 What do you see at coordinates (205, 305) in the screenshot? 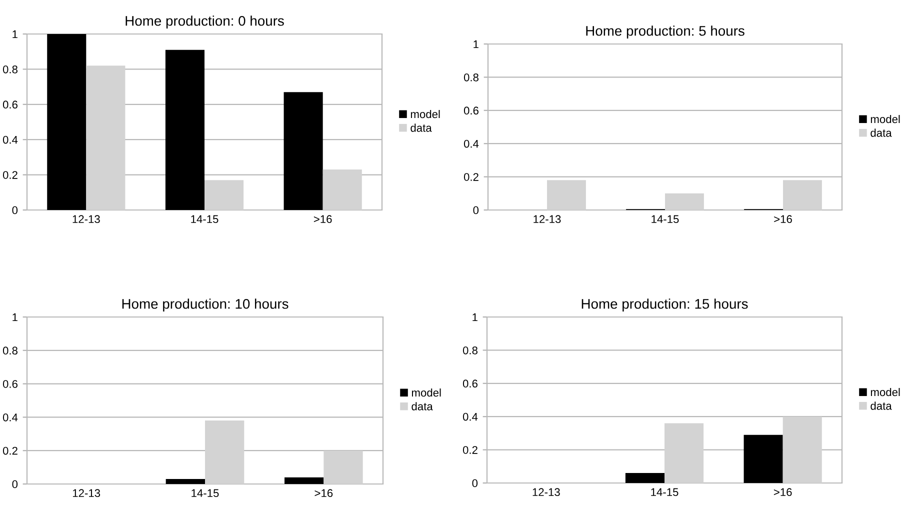
I see `chart-title: Home production: 10 hours` at bounding box center [205, 305].